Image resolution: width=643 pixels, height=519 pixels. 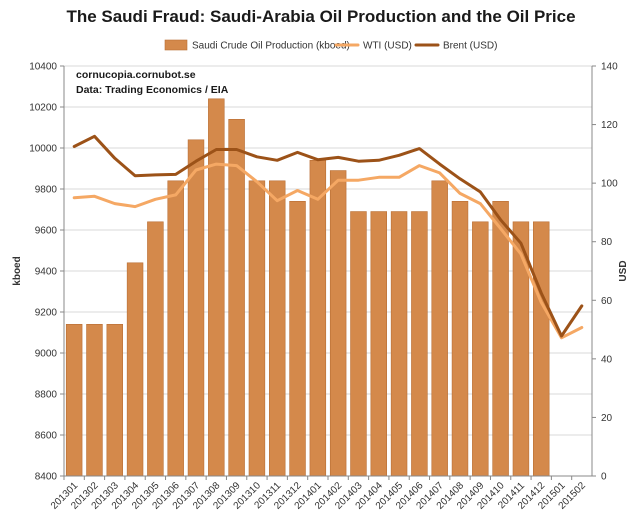 I want to click on y-tick-label: 8600, so click(x=46, y=436).